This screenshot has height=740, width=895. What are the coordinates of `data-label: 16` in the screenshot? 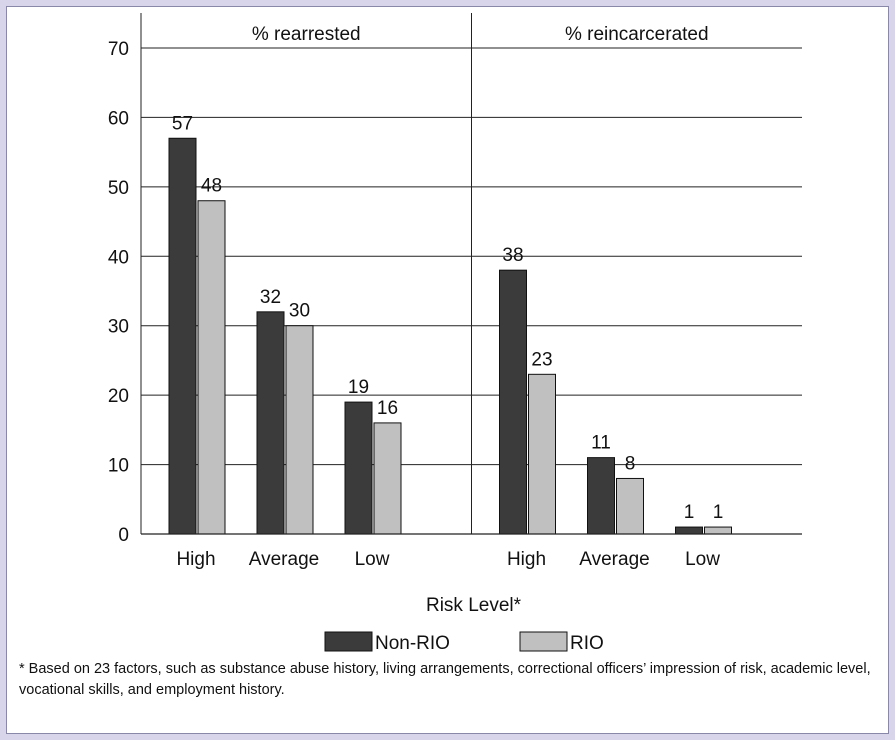 It's located at (387, 408).